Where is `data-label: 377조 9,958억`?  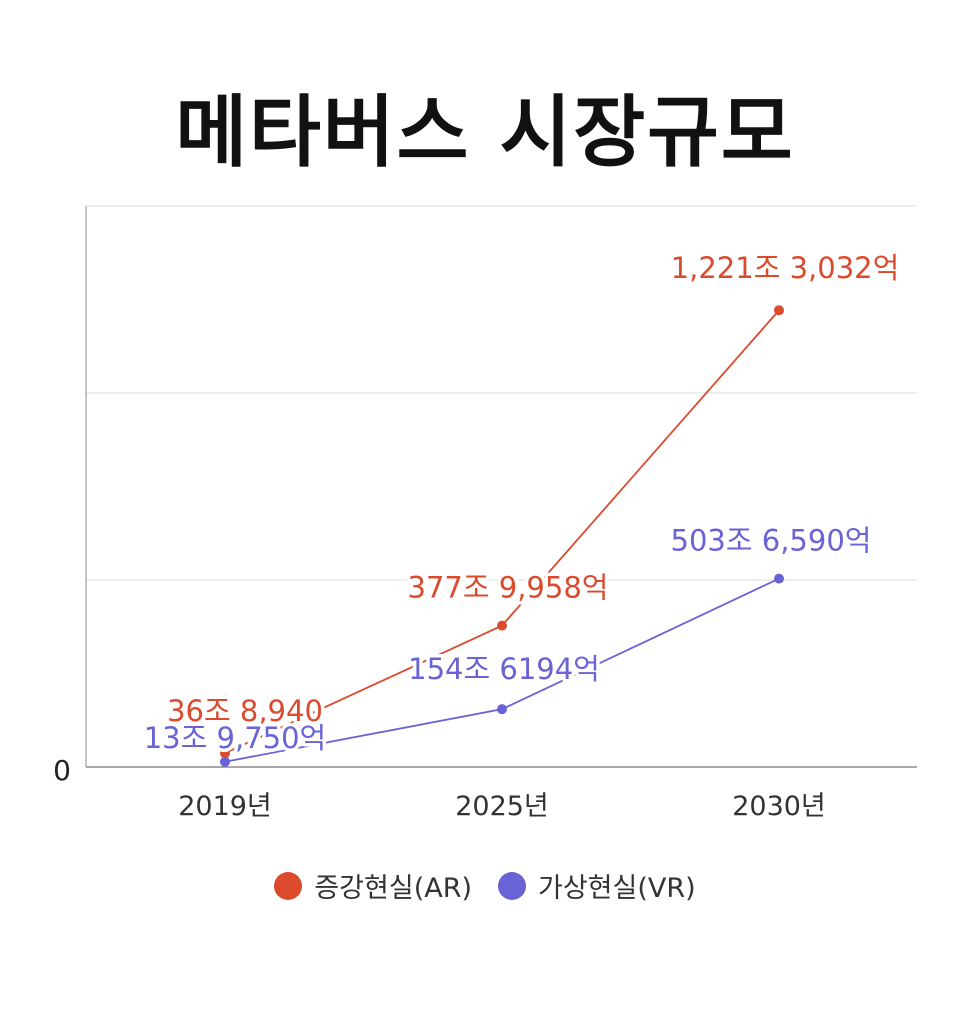 data-label: 377조 9,958억 is located at coordinates (508, 588).